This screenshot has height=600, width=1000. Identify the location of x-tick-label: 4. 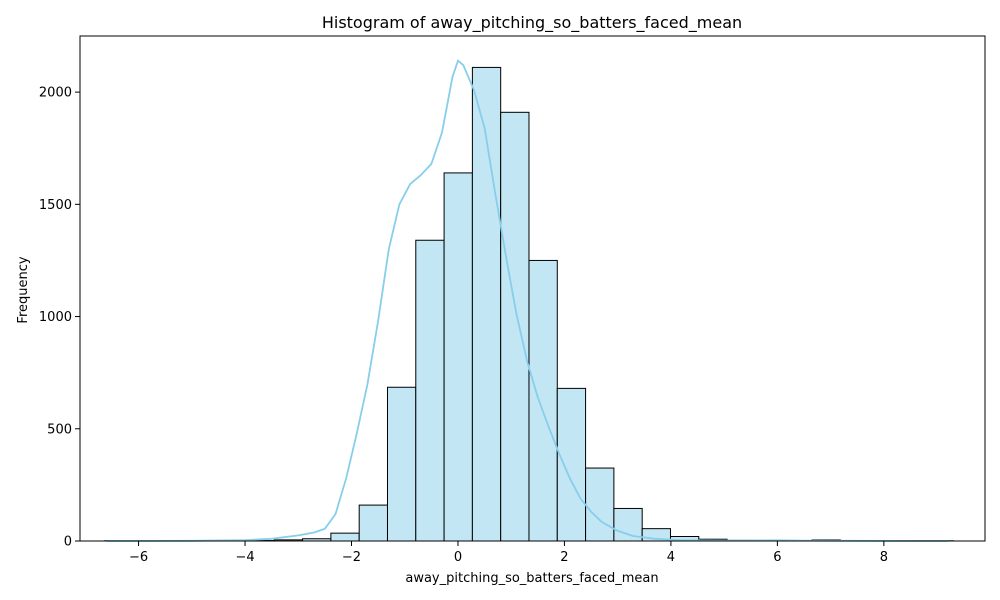
(671, 557).